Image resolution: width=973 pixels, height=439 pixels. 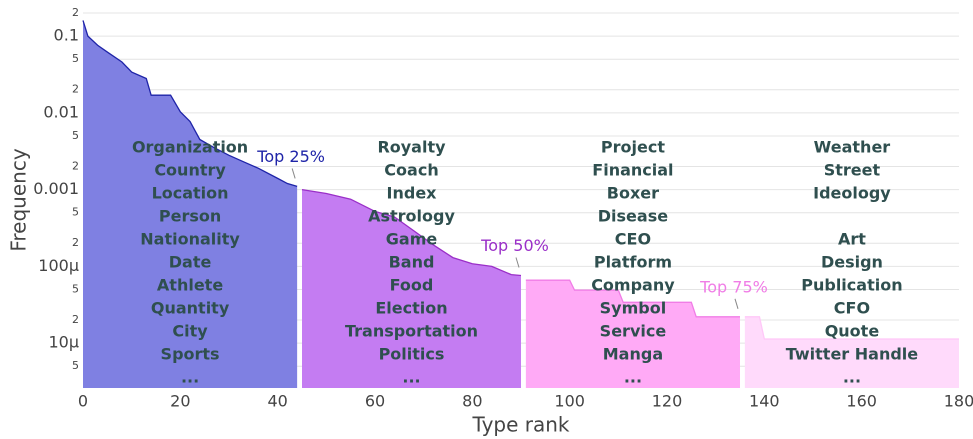 What do you see at coordinates (520, 425) in the screenshot?
I see `x-axis-title: Type rank` at bounding box center [520, 425].